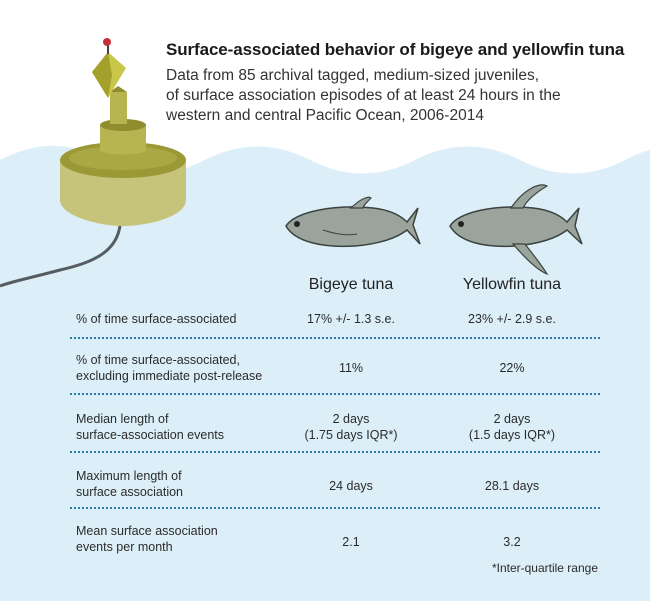 The image size is (650, 601). I want to click on bigeye-value: 17% +/- 1.3 s.e., so click(351, 319).